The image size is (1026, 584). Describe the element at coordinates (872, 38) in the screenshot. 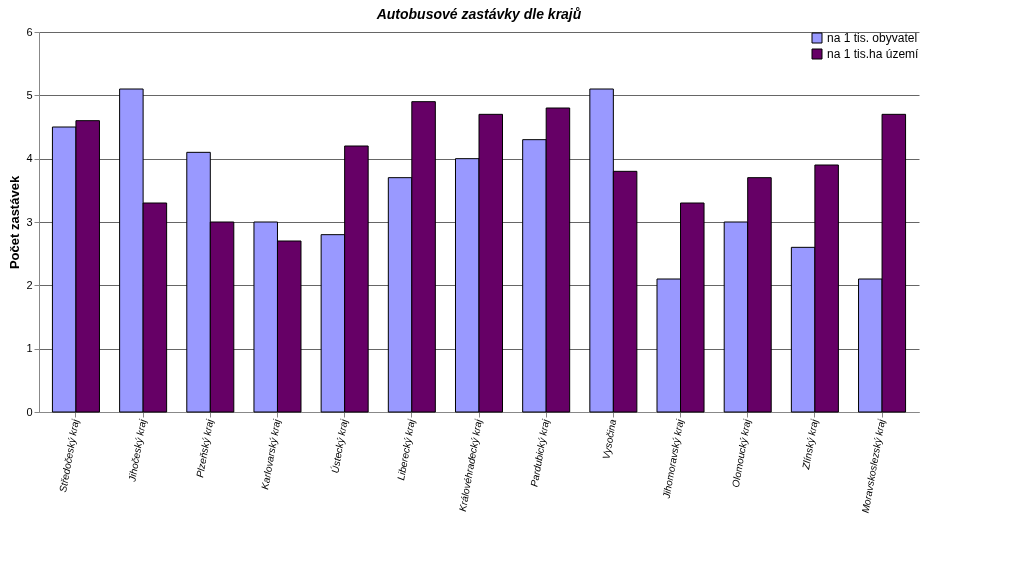

I see `legend-label: na 1 tis. obyvatel` at that location.